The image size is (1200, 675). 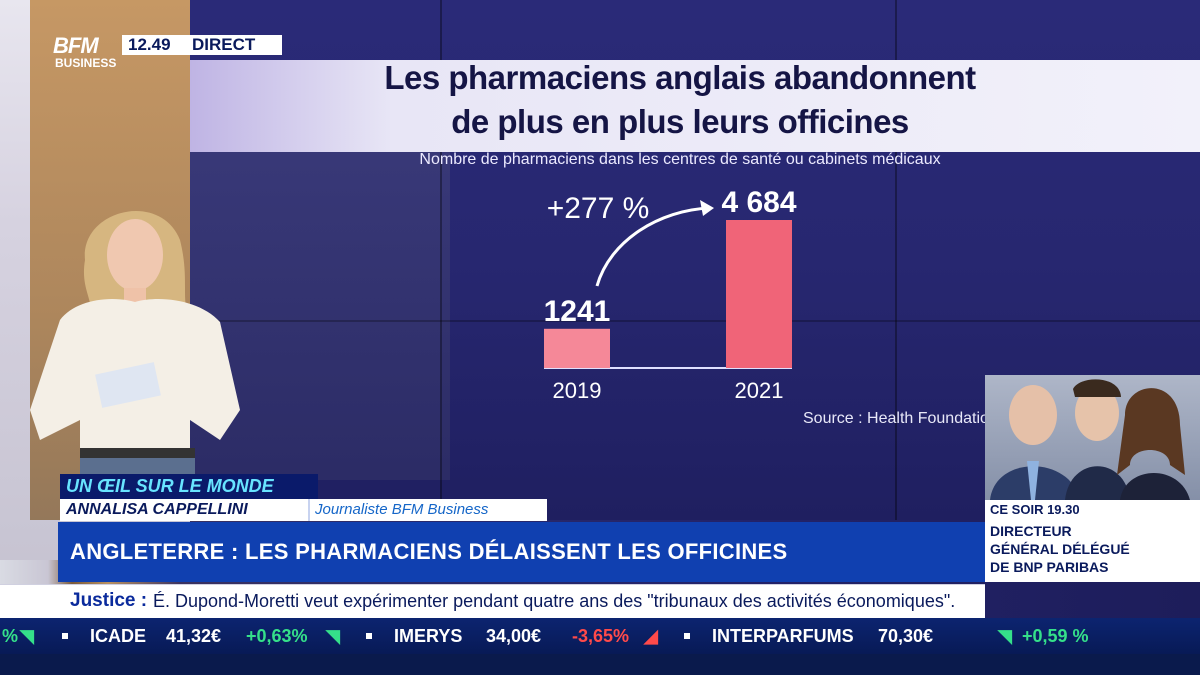 I want to click on chart-title-band, so click(x=695, y=106).